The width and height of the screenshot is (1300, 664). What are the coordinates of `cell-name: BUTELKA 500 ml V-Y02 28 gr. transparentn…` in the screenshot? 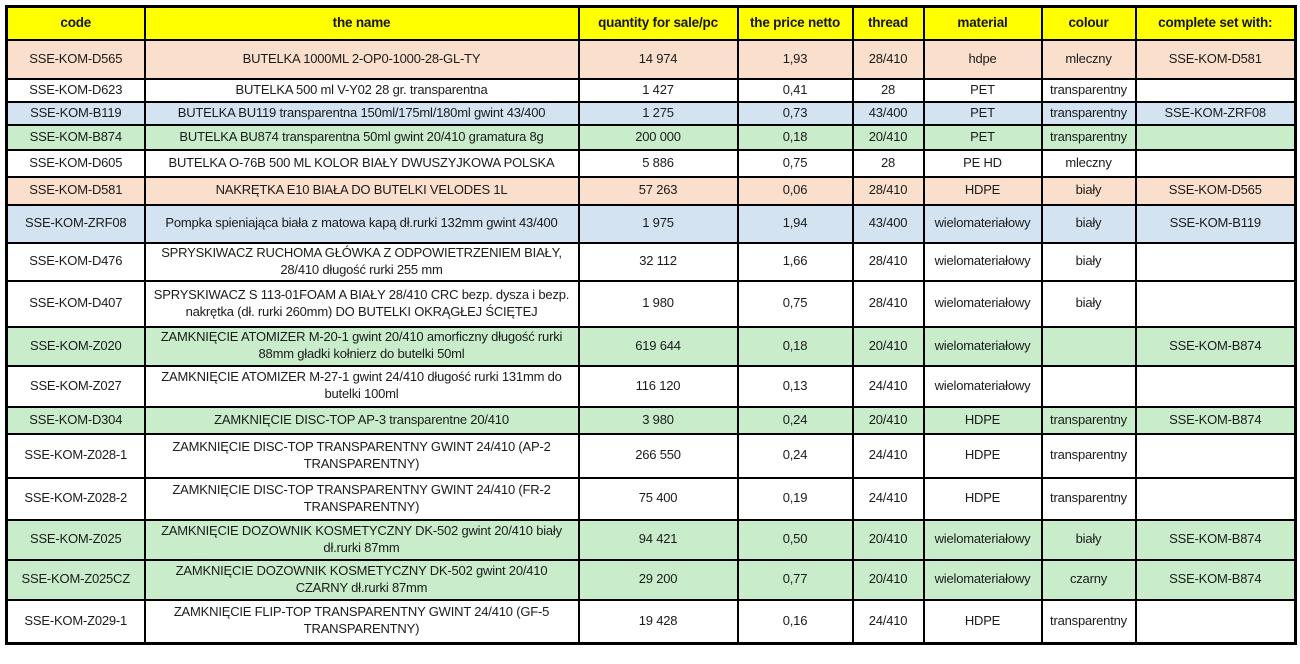 It's located at (361, 90).